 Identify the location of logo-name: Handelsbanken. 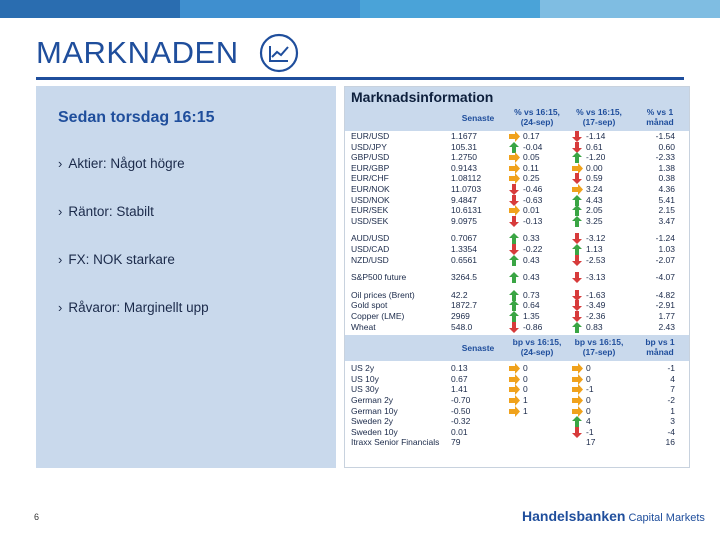
(574, 516).